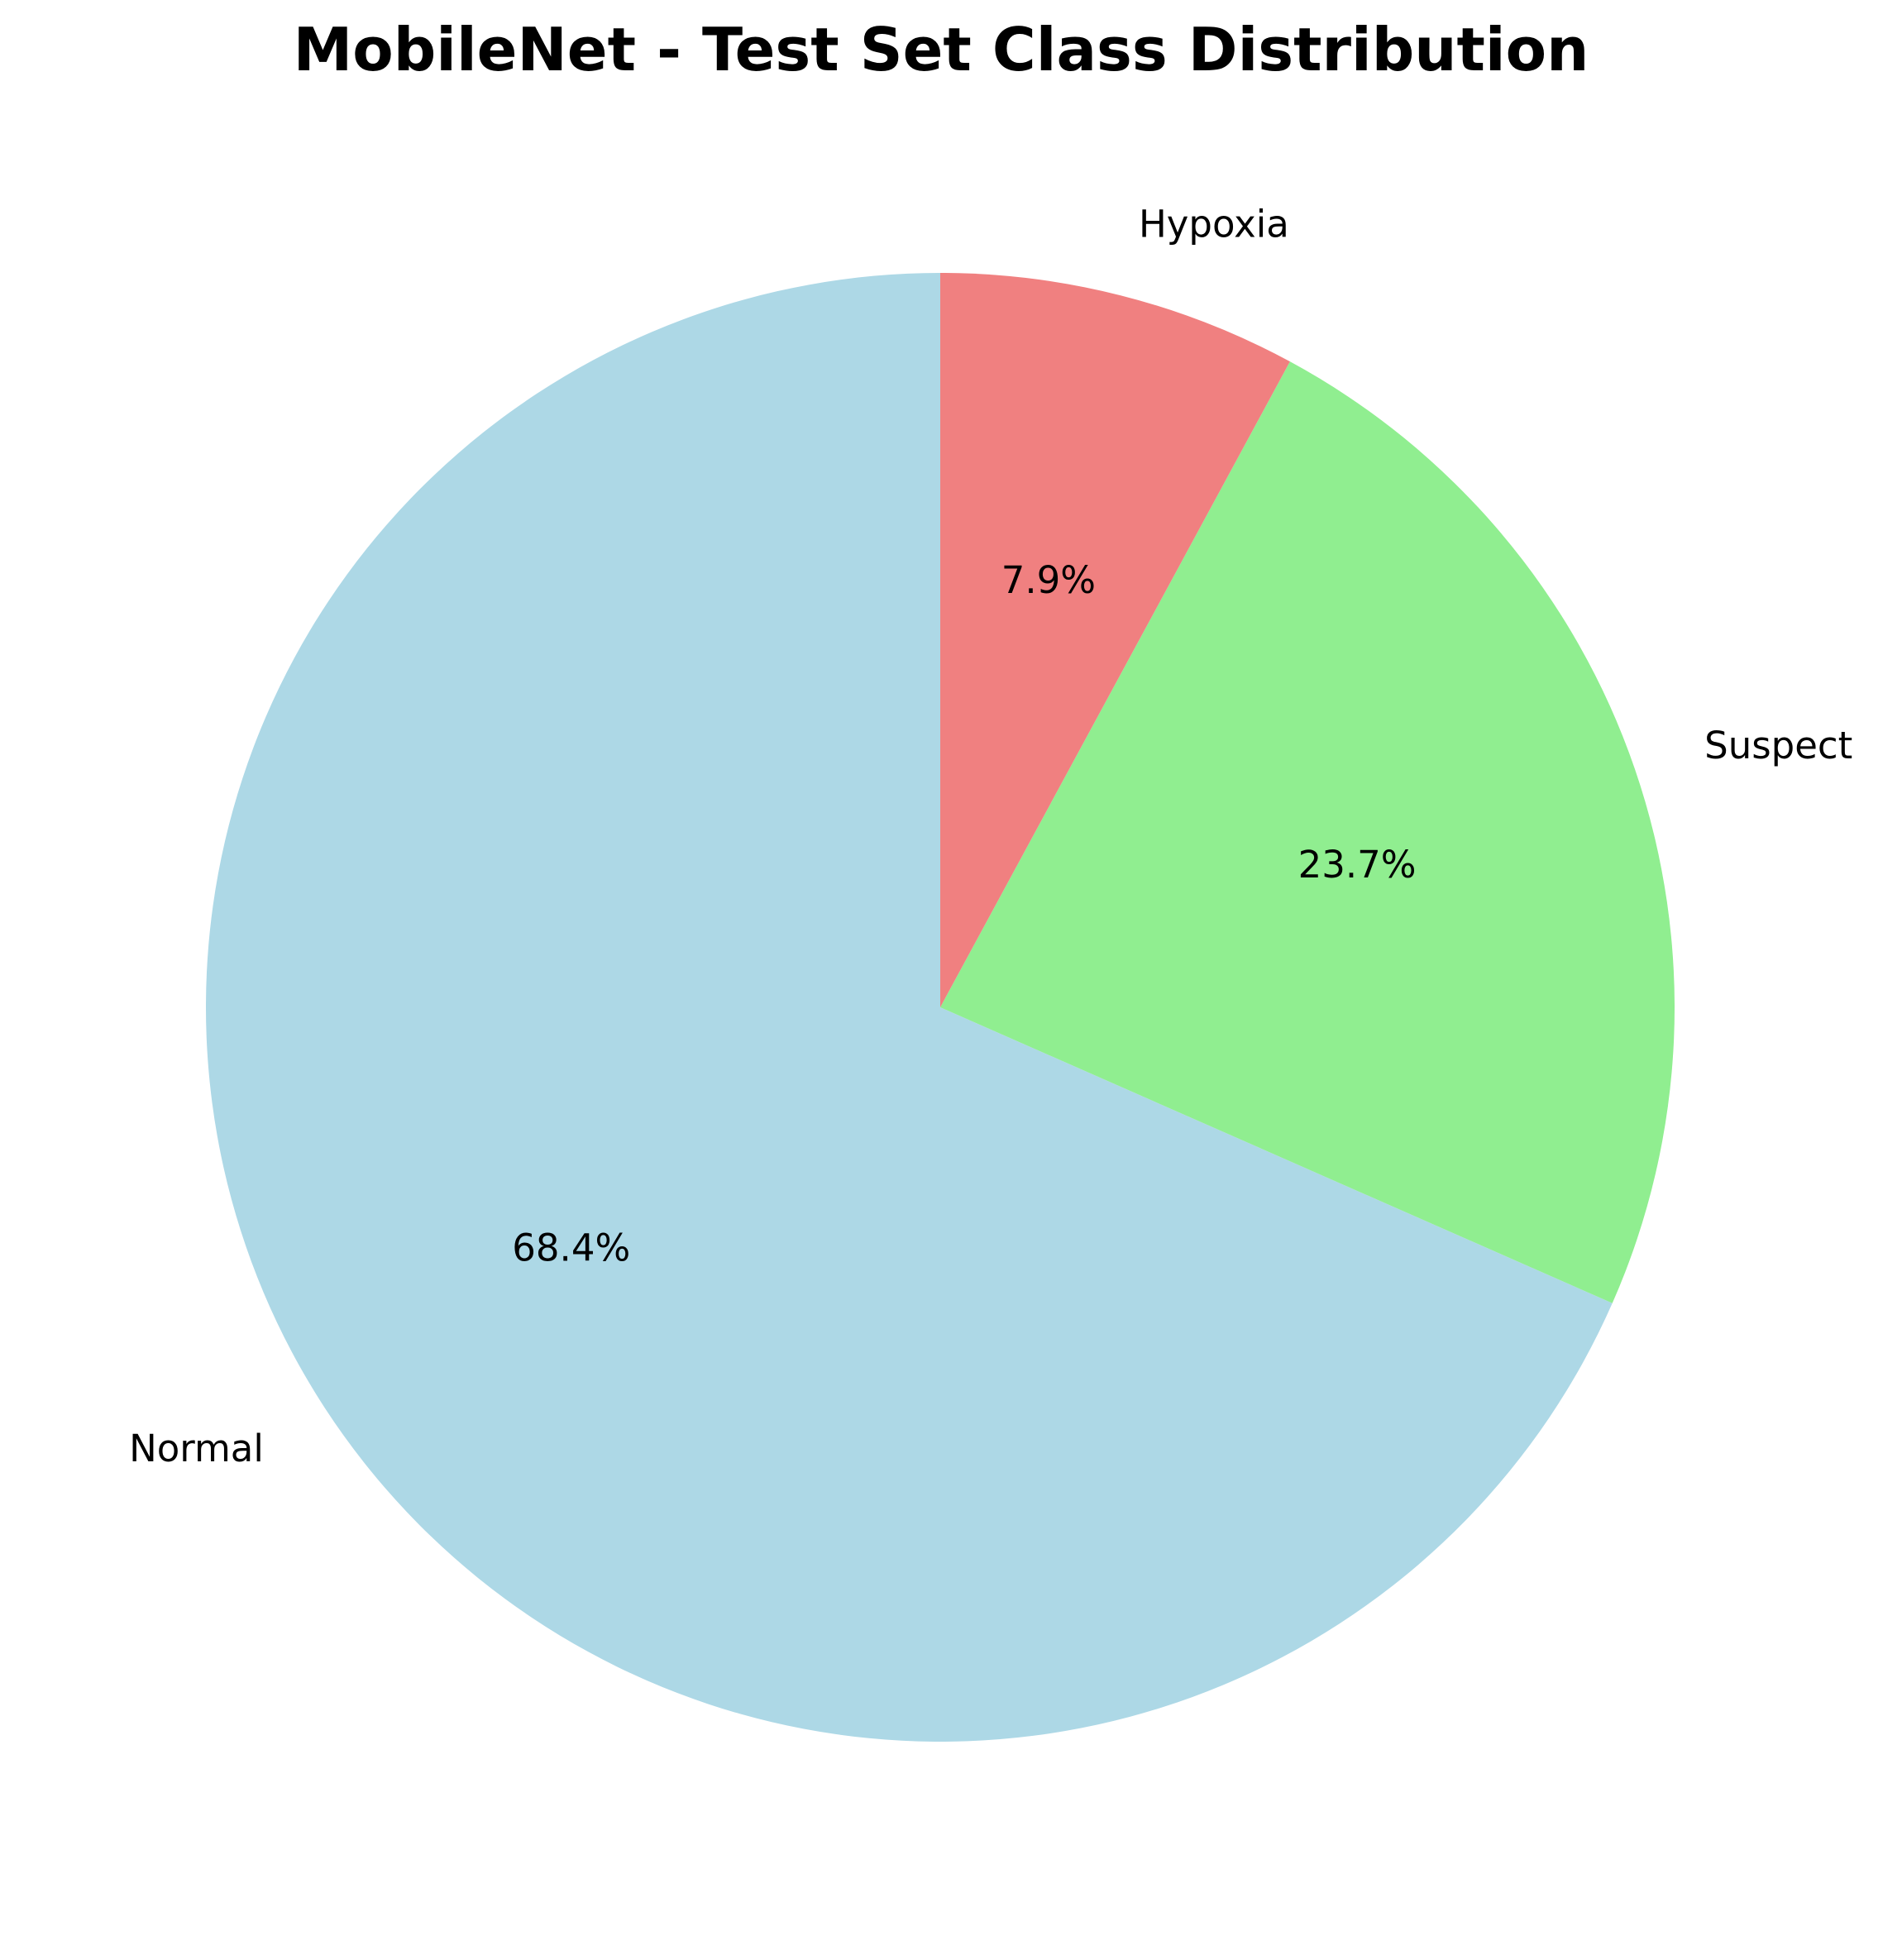 The height and width of the screenshot is (1960, 1902). Describe the element at coordinates (197, 1448) in the screenshot. I see `slice-label-normal: Normal` at that location.